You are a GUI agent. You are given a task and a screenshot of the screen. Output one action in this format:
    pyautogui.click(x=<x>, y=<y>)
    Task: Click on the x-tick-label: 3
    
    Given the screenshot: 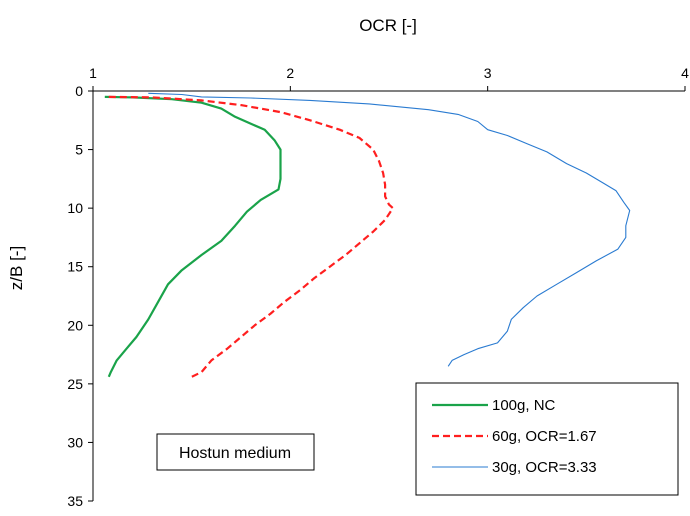 What is the action you would take?
    pyautogui.click(x=488, y=73)
    